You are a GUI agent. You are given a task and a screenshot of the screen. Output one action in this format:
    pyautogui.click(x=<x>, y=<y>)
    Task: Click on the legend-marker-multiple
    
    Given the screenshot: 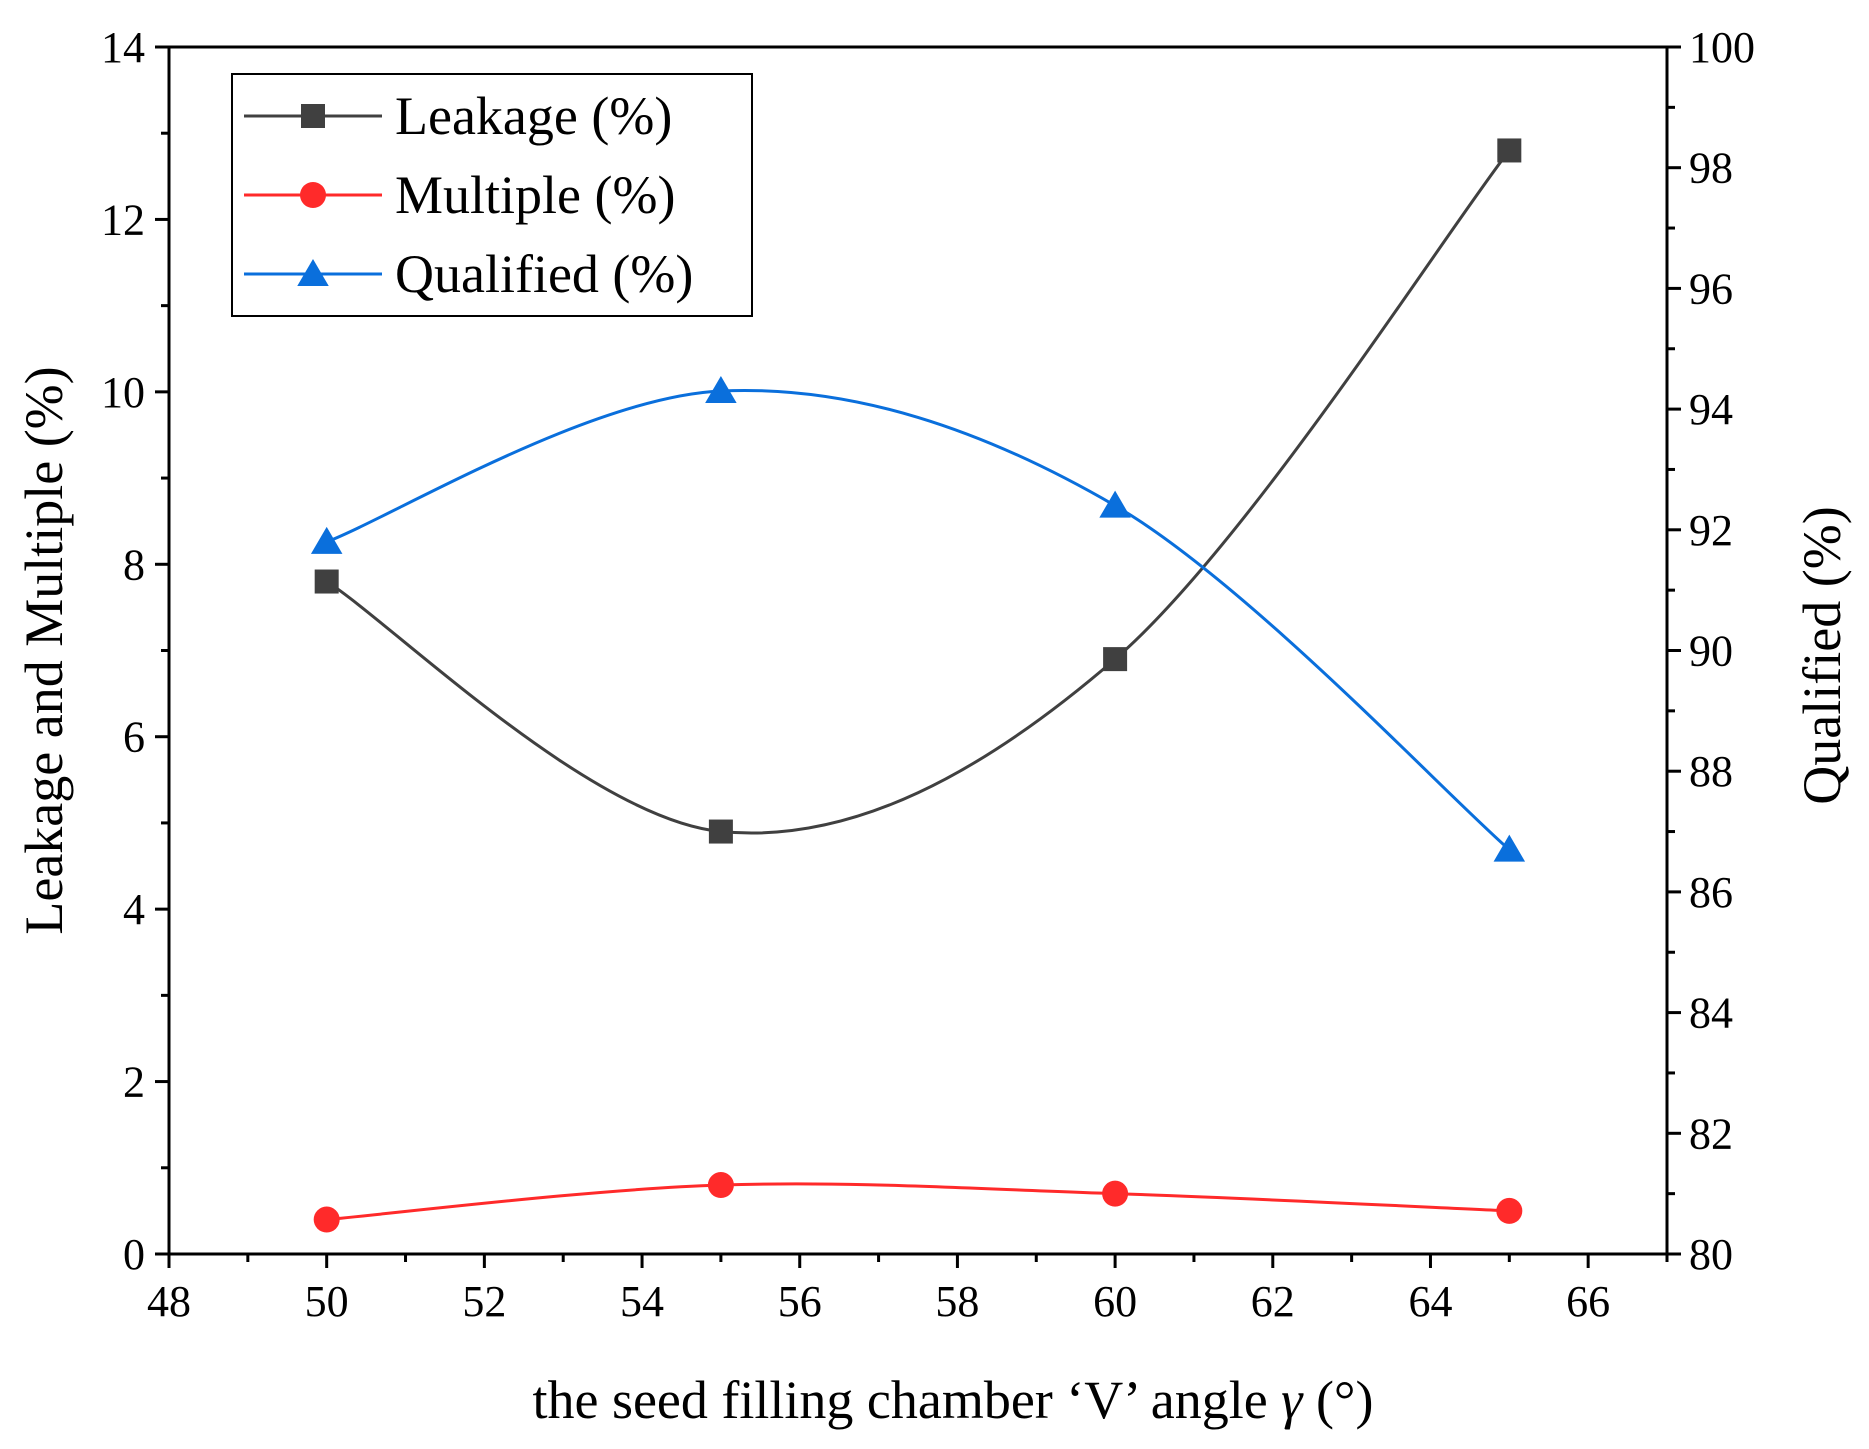 What is the action you would take?
    pyautogui.click(x=313, y=195)
    